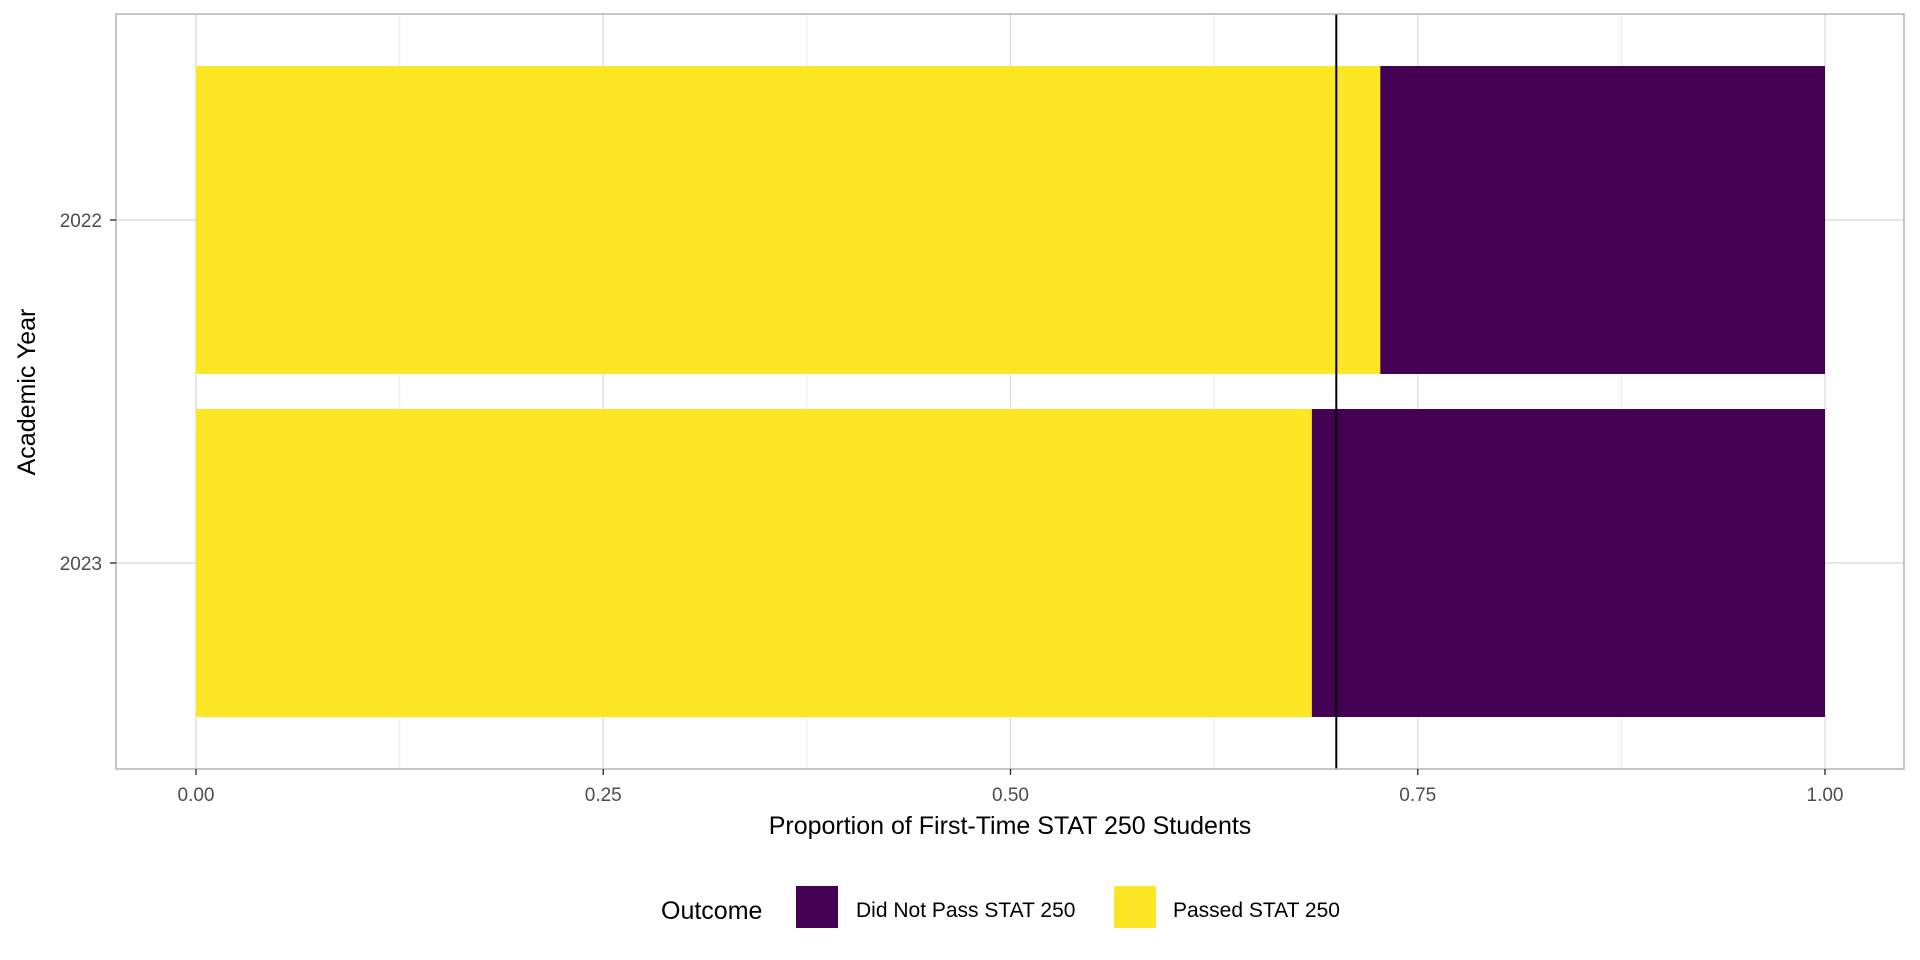 The width and height of the screenshot is (1920, 960). Describe the element at coordinates (711, 911) in the screenshot. I see `legend-title: Outcome` at that location.